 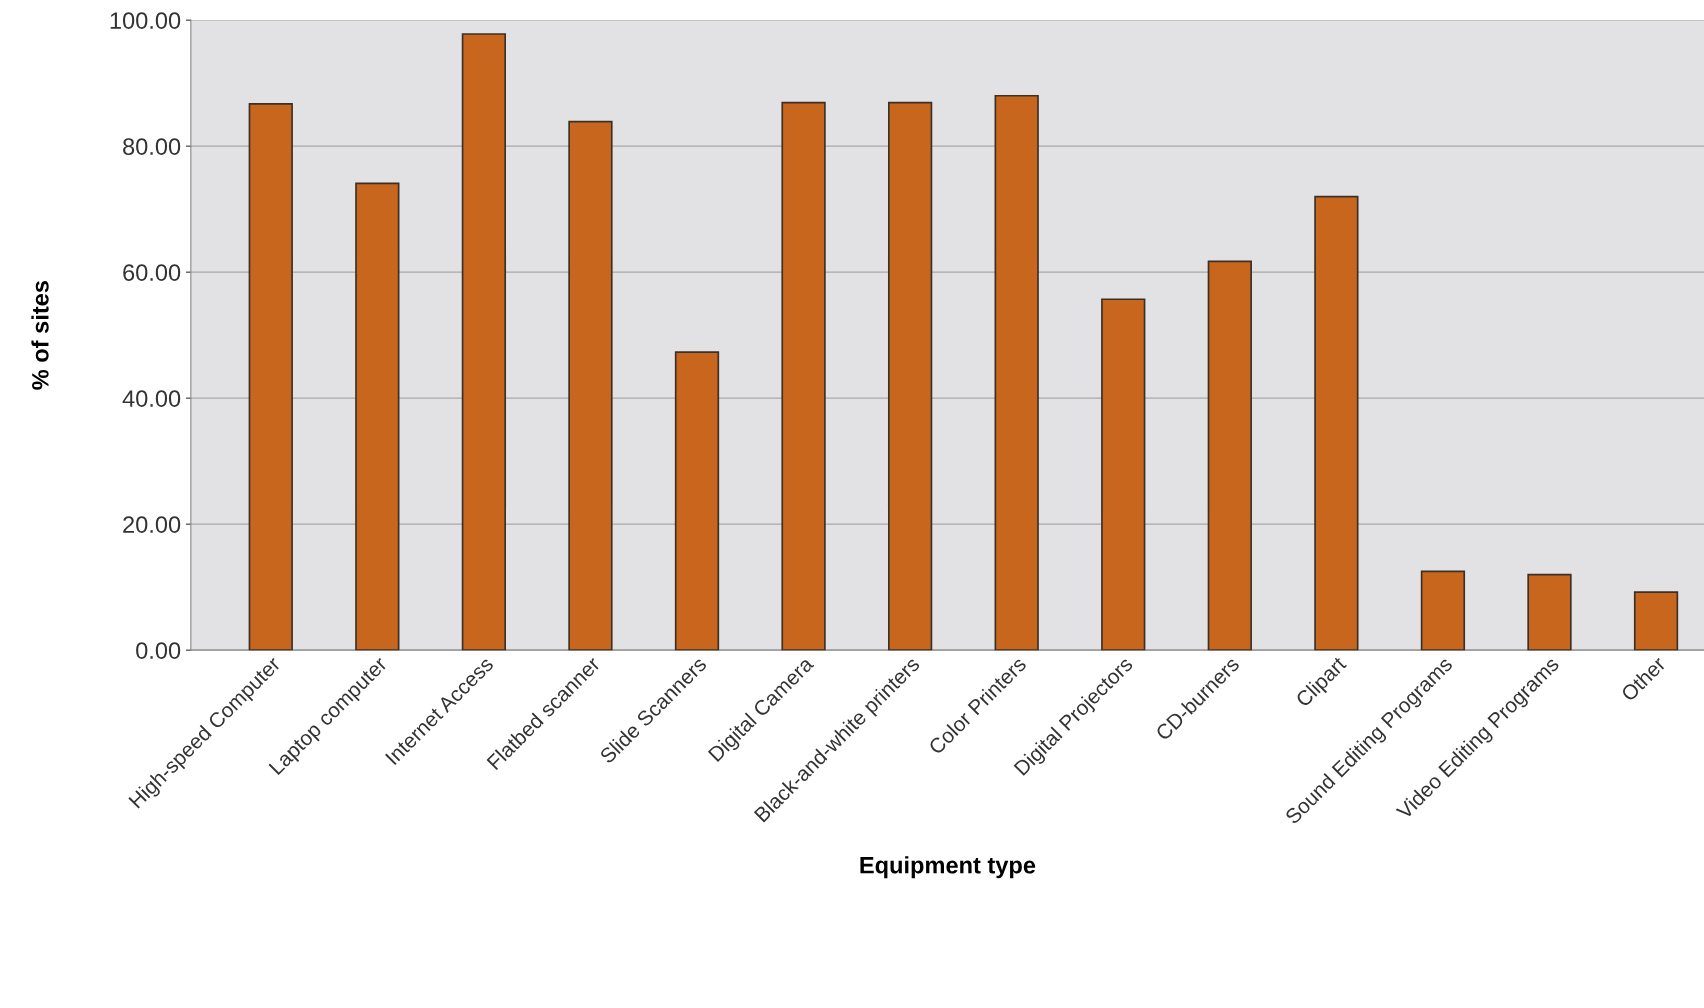 I want to click on y-tick-label: 20.00, so click(x=152, y=524).